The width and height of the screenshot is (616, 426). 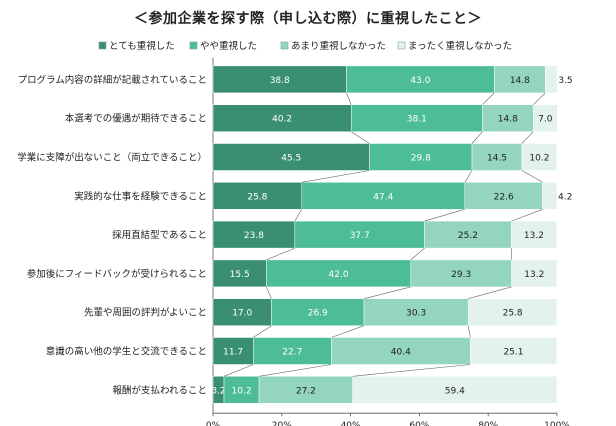 I want to click on data-label: 23.8, so click(x=254, y=236).